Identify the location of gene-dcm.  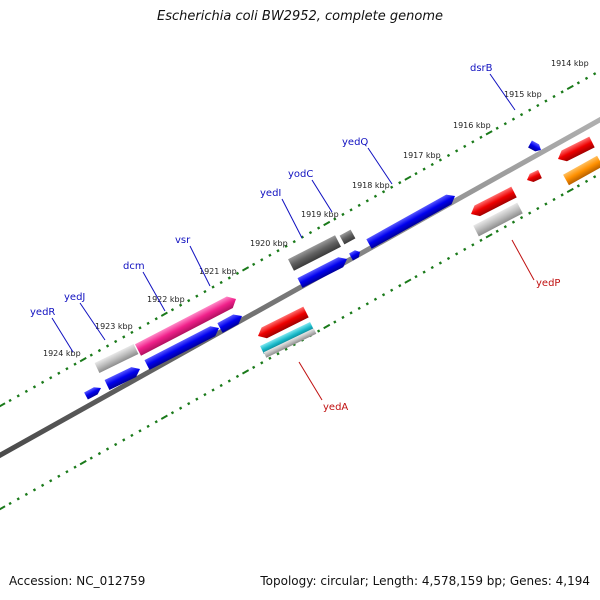
(186, 324).